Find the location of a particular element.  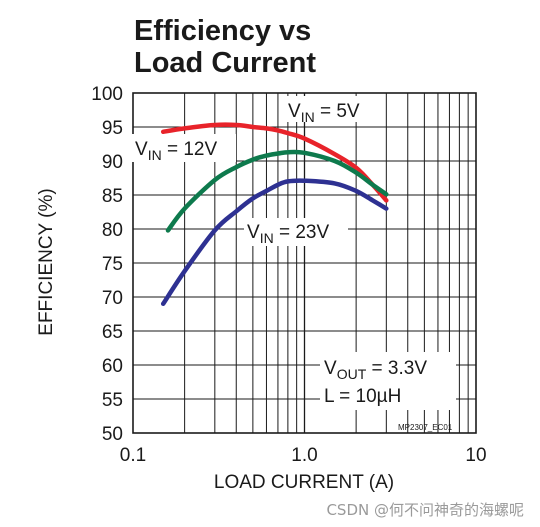

x-axis-label: LOAD CURRENT (A) is located at coordinates (304, 482).